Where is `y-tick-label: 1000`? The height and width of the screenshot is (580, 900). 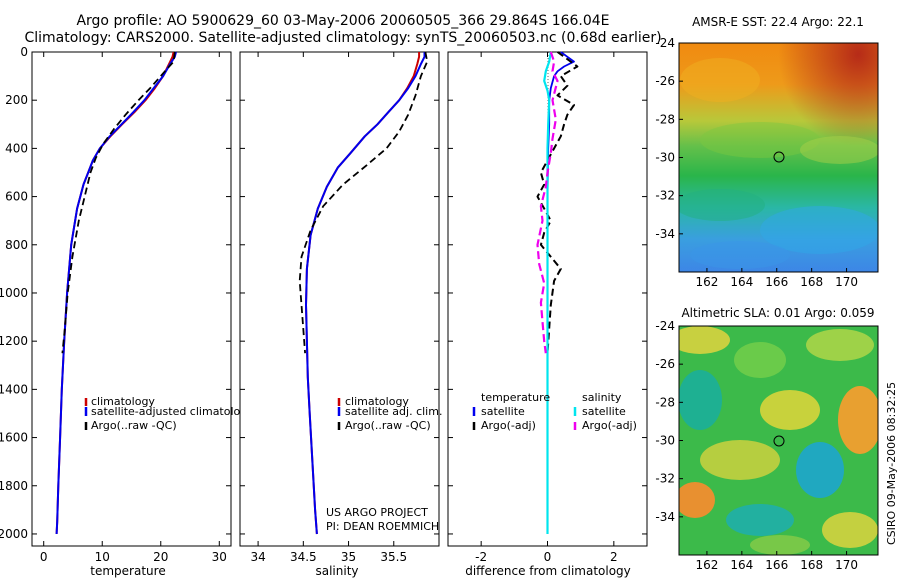 y-tick-label: 1000 is located at coordinates (14, 293).